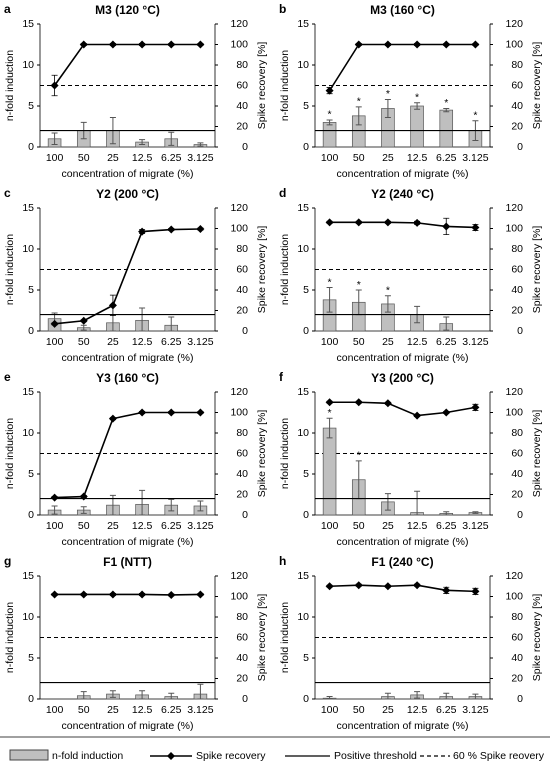 The height and width of the screenshot is (769, 550). Describe the element at coordinates (87, 756) in the screenshot. I see `legend-label: n-fold induction` at that location.